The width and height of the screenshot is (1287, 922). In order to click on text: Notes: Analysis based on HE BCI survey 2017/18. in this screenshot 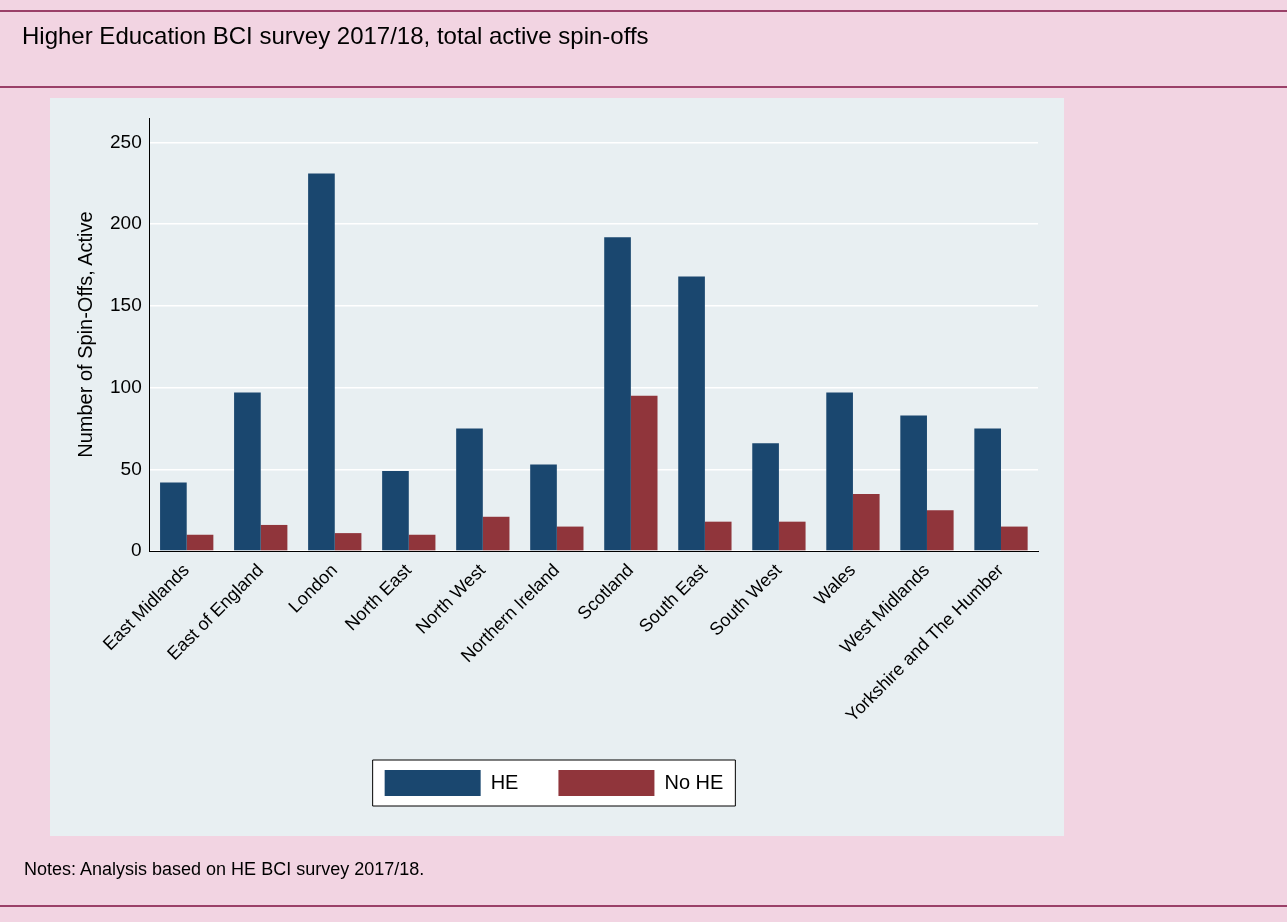, I will do `click(643, 881)`.